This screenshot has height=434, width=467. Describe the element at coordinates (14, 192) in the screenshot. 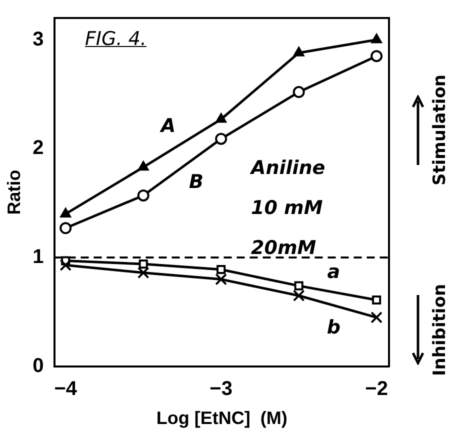

I see `y-axis-title: Ratio` at that location.